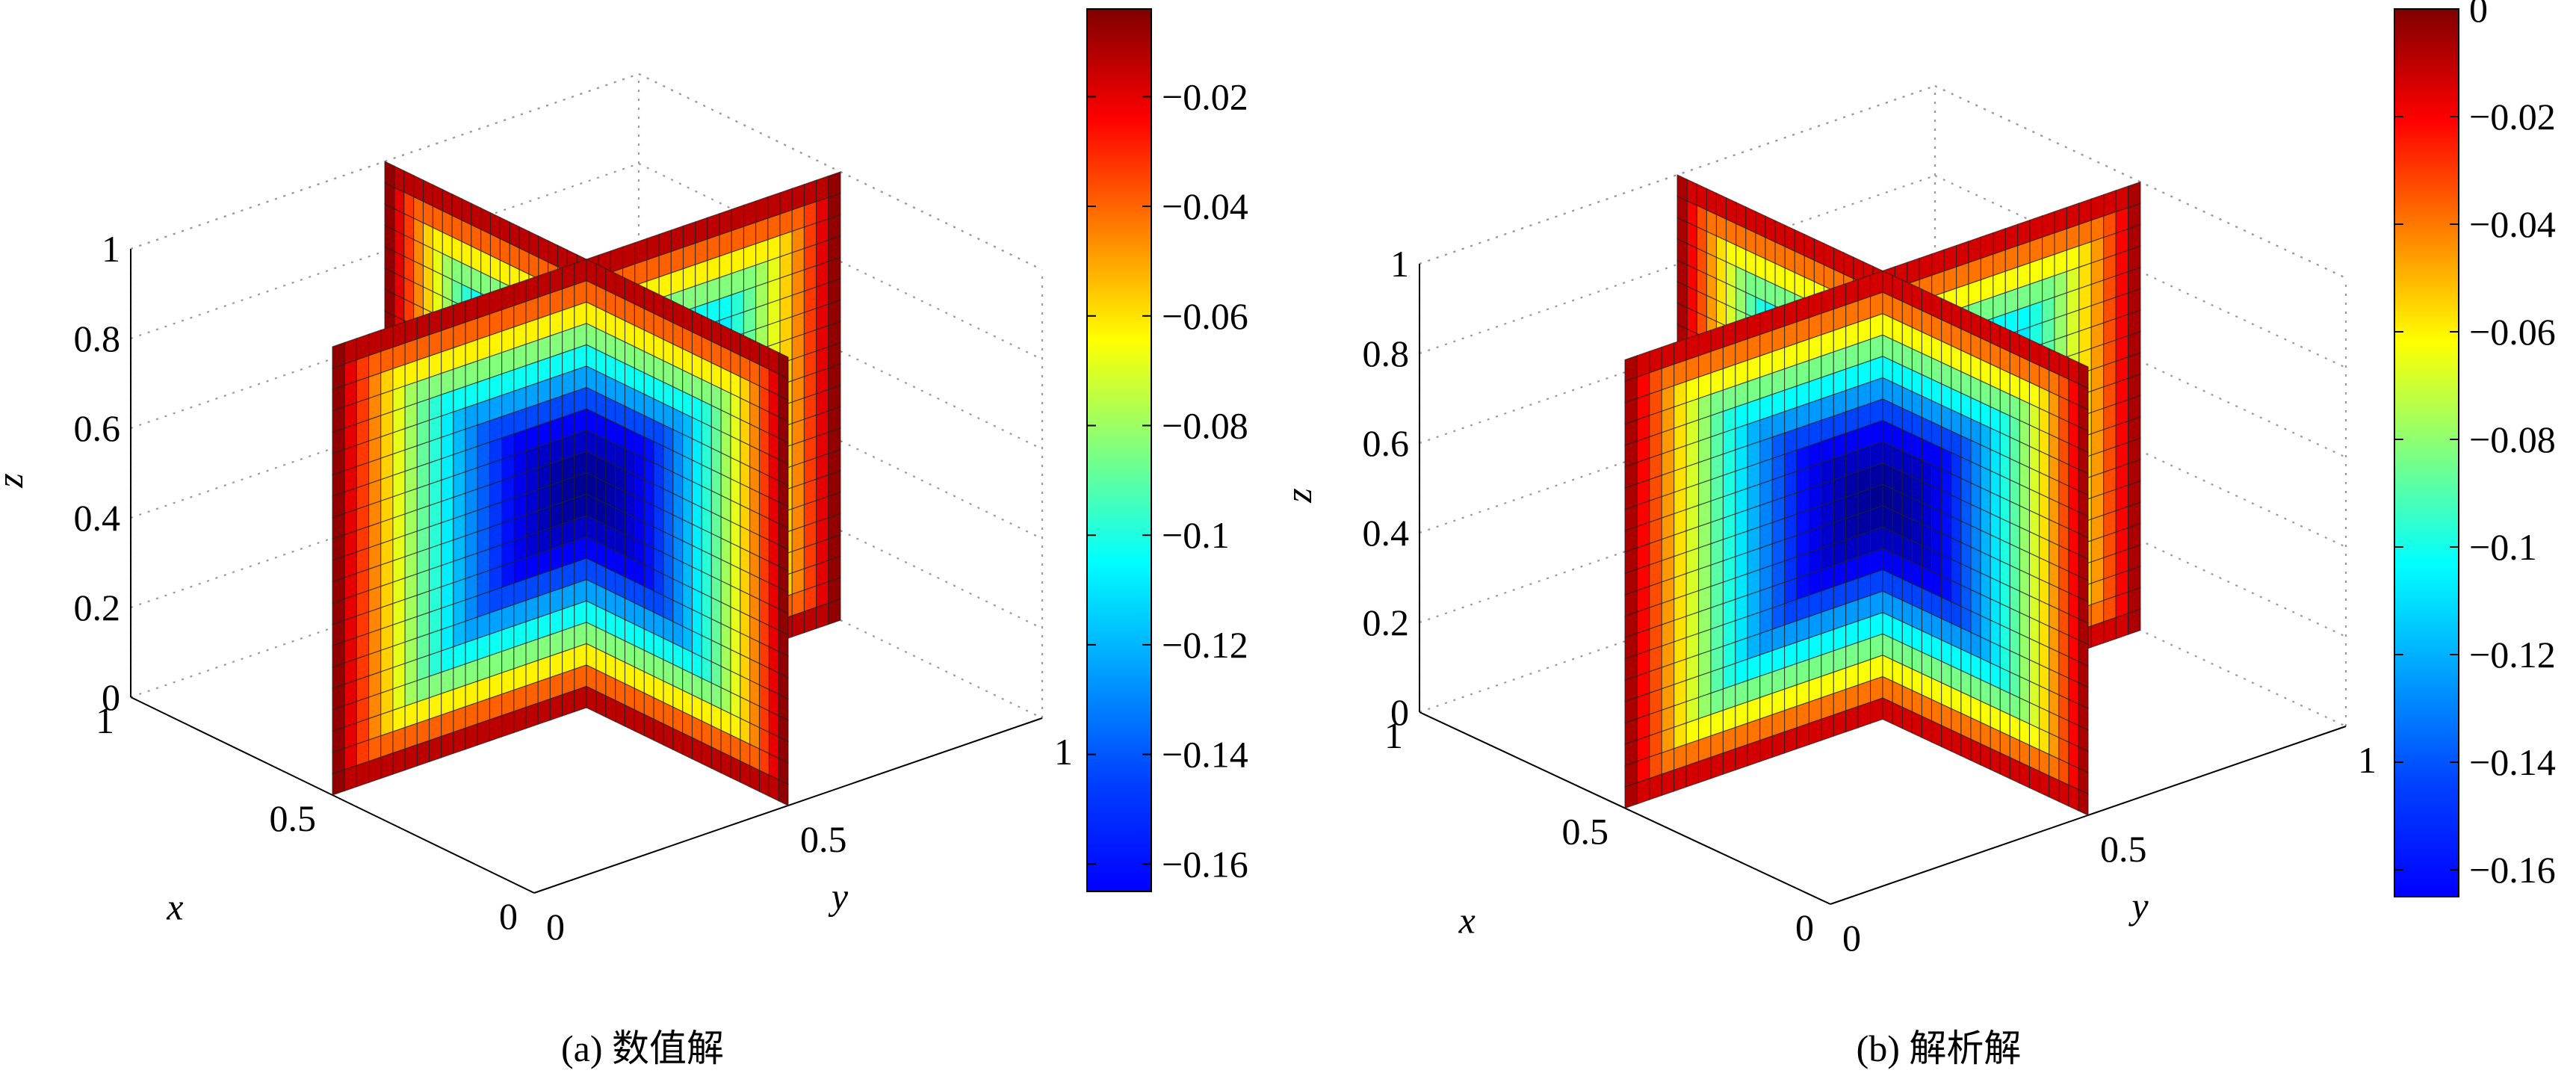 Image resolution: width=2576 pixels, height=1082 pixels. Describe the element at coordinates (1399, 264) in the screenshot. I see `z-tick-label: 1` at that location.